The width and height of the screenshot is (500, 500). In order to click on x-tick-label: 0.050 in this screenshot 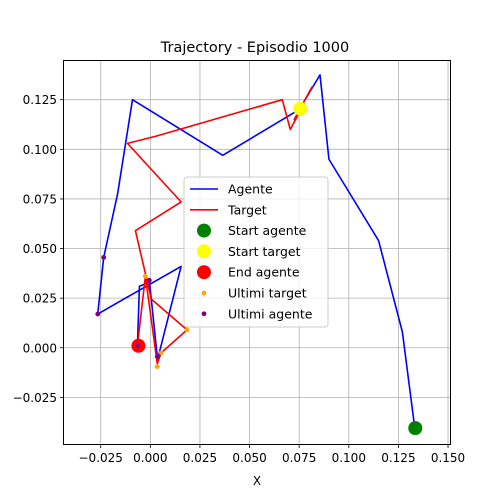, I will do `click(249, 458)`.